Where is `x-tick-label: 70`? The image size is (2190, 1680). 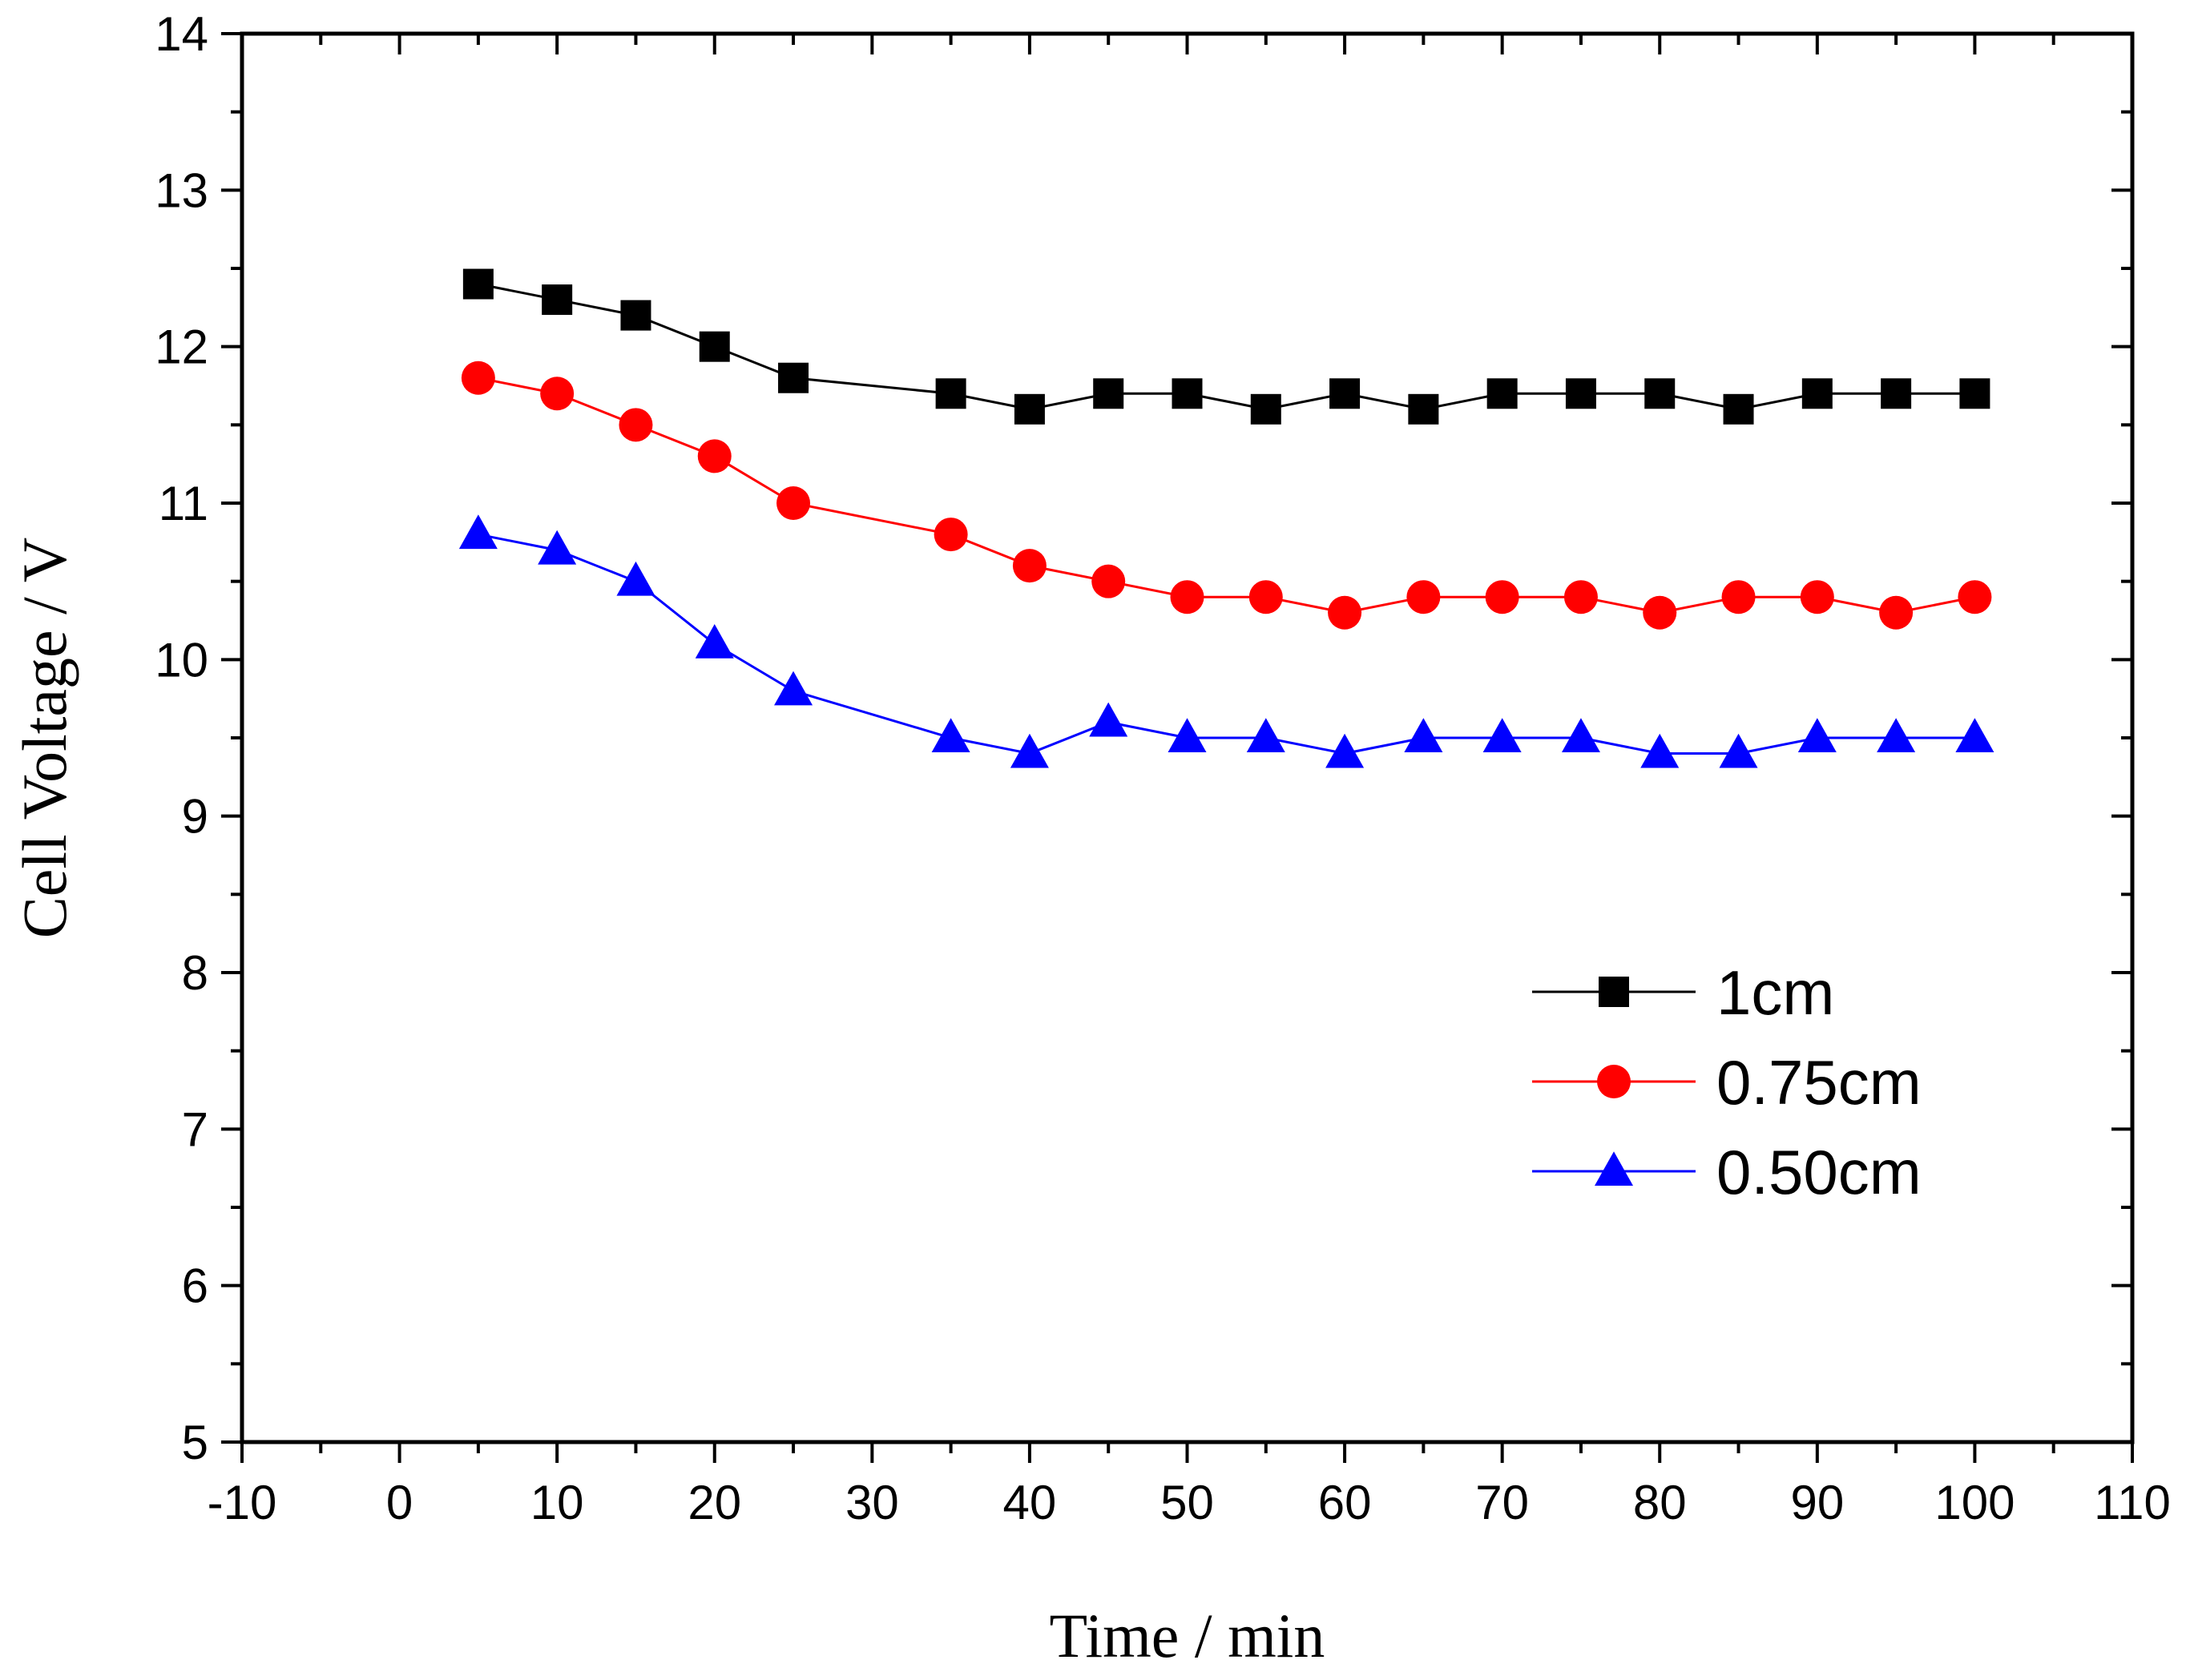
x-tick-label: 70 is located at coordinates (1502, 1502).